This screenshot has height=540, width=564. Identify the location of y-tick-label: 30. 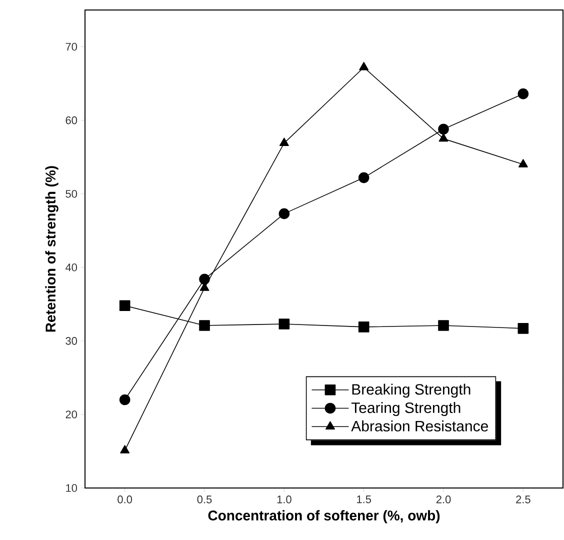
(72, 341).